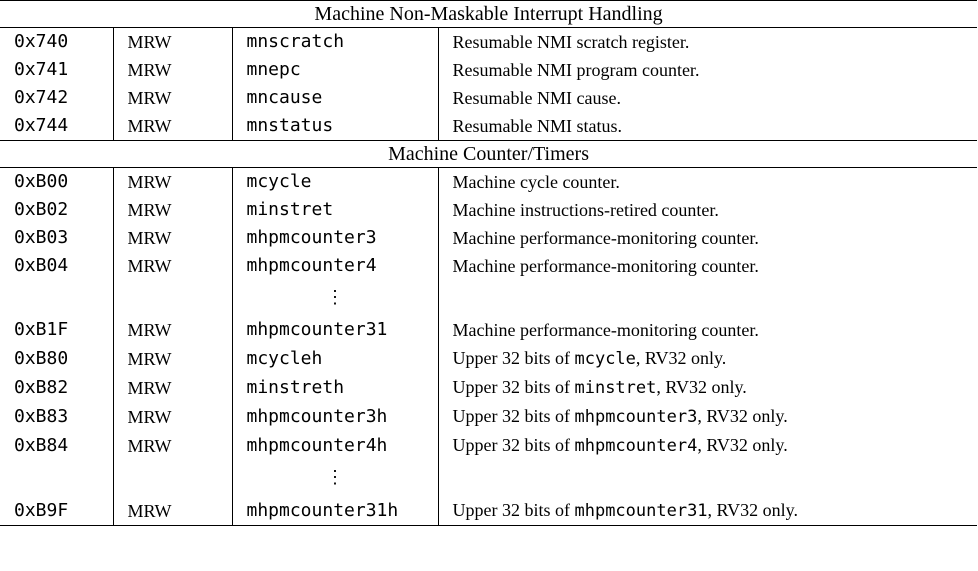 The height and width of the screenshot is (571, 978). Describe the element at coordinates (41, 416) in the screenshot. I see `csr-number: 0xB83` at that location.